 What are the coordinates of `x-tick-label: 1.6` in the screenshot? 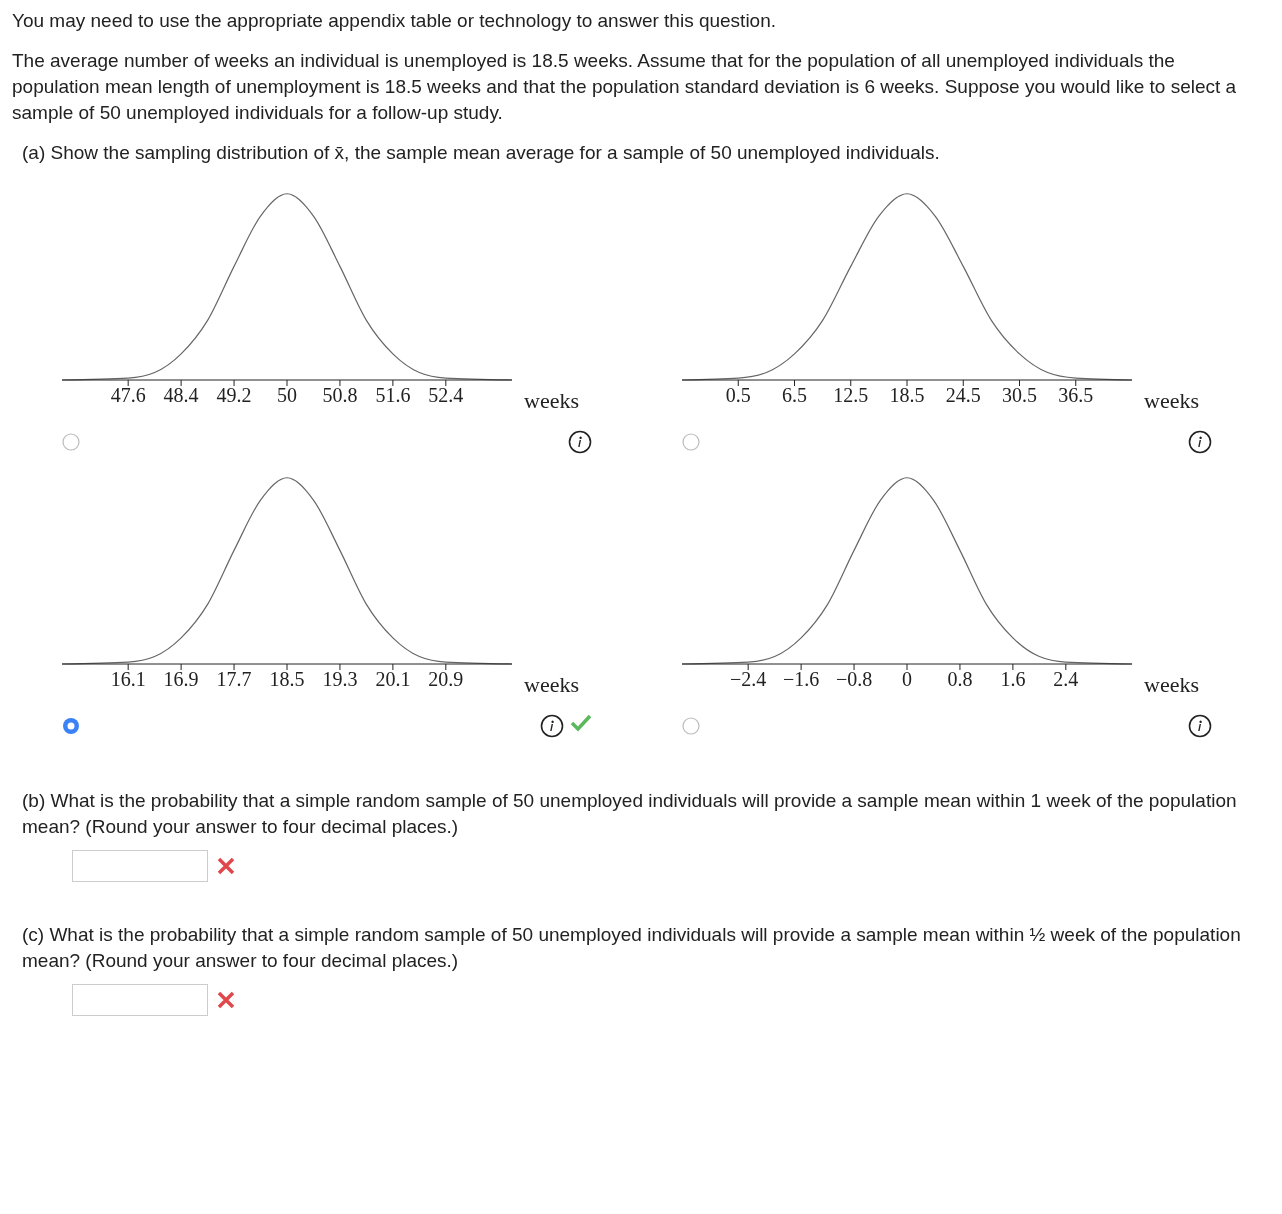 It's located at (1013, 679).